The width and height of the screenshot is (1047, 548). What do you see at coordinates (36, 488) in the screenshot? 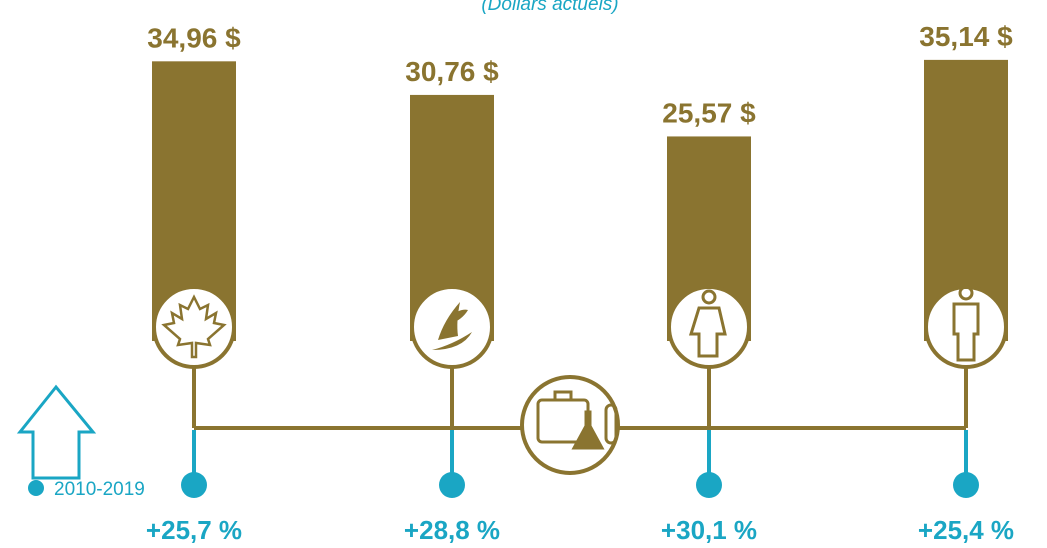
I see `legend-dot` at bounding box center [36, 488].